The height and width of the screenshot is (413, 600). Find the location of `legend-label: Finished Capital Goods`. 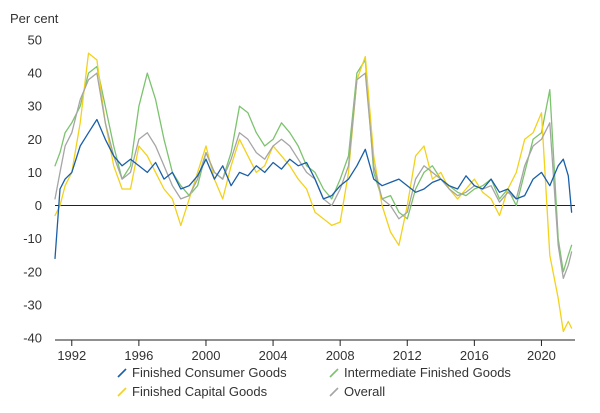

legend-label: Finished Capital Goods is located at coordinates (200, 391).